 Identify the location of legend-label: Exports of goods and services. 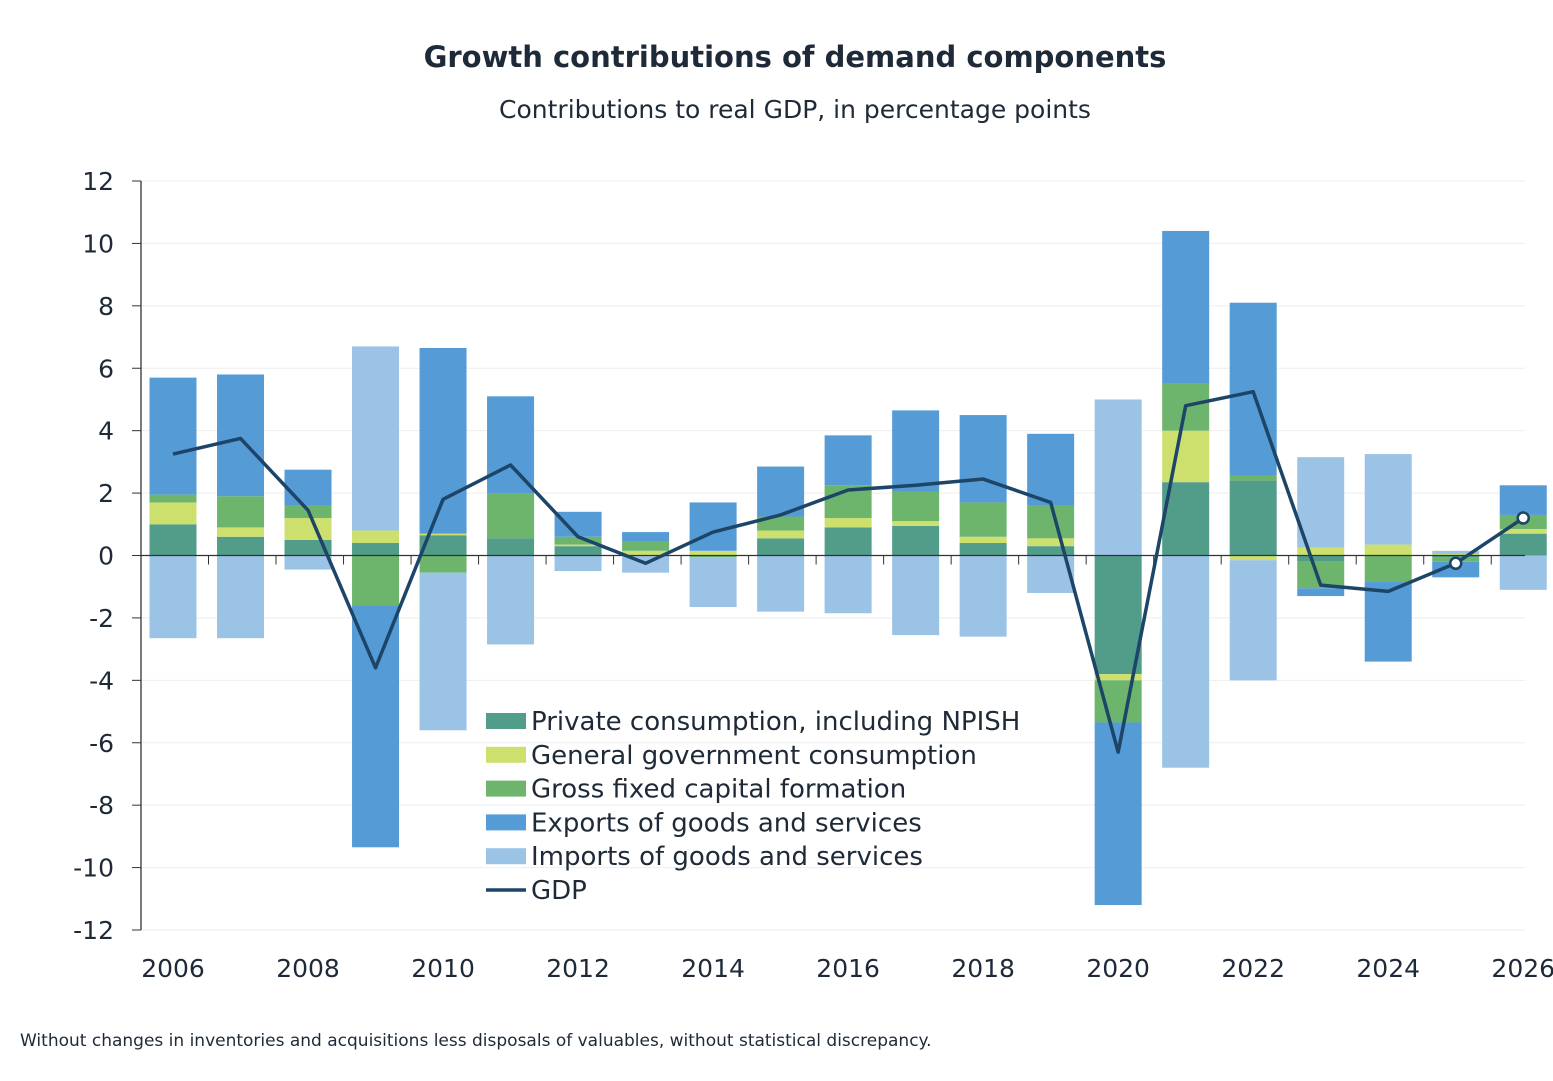
(726, 823).